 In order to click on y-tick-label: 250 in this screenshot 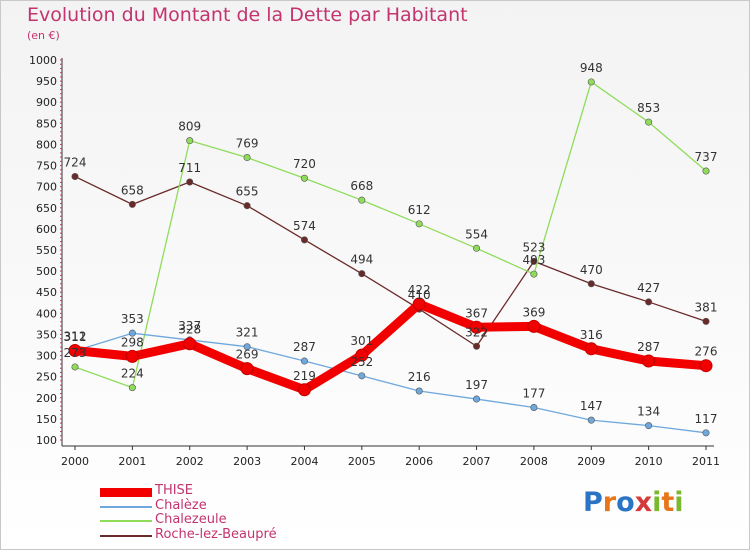, I will do `click(46, 377)`.